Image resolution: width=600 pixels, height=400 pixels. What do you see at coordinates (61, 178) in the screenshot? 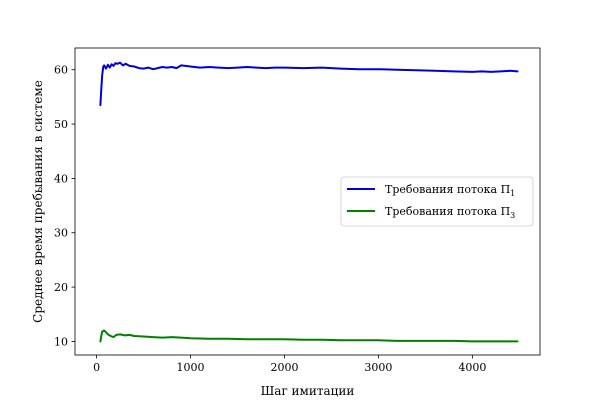
I see `y-tick-label: 40` at bounding box center [61, 178].